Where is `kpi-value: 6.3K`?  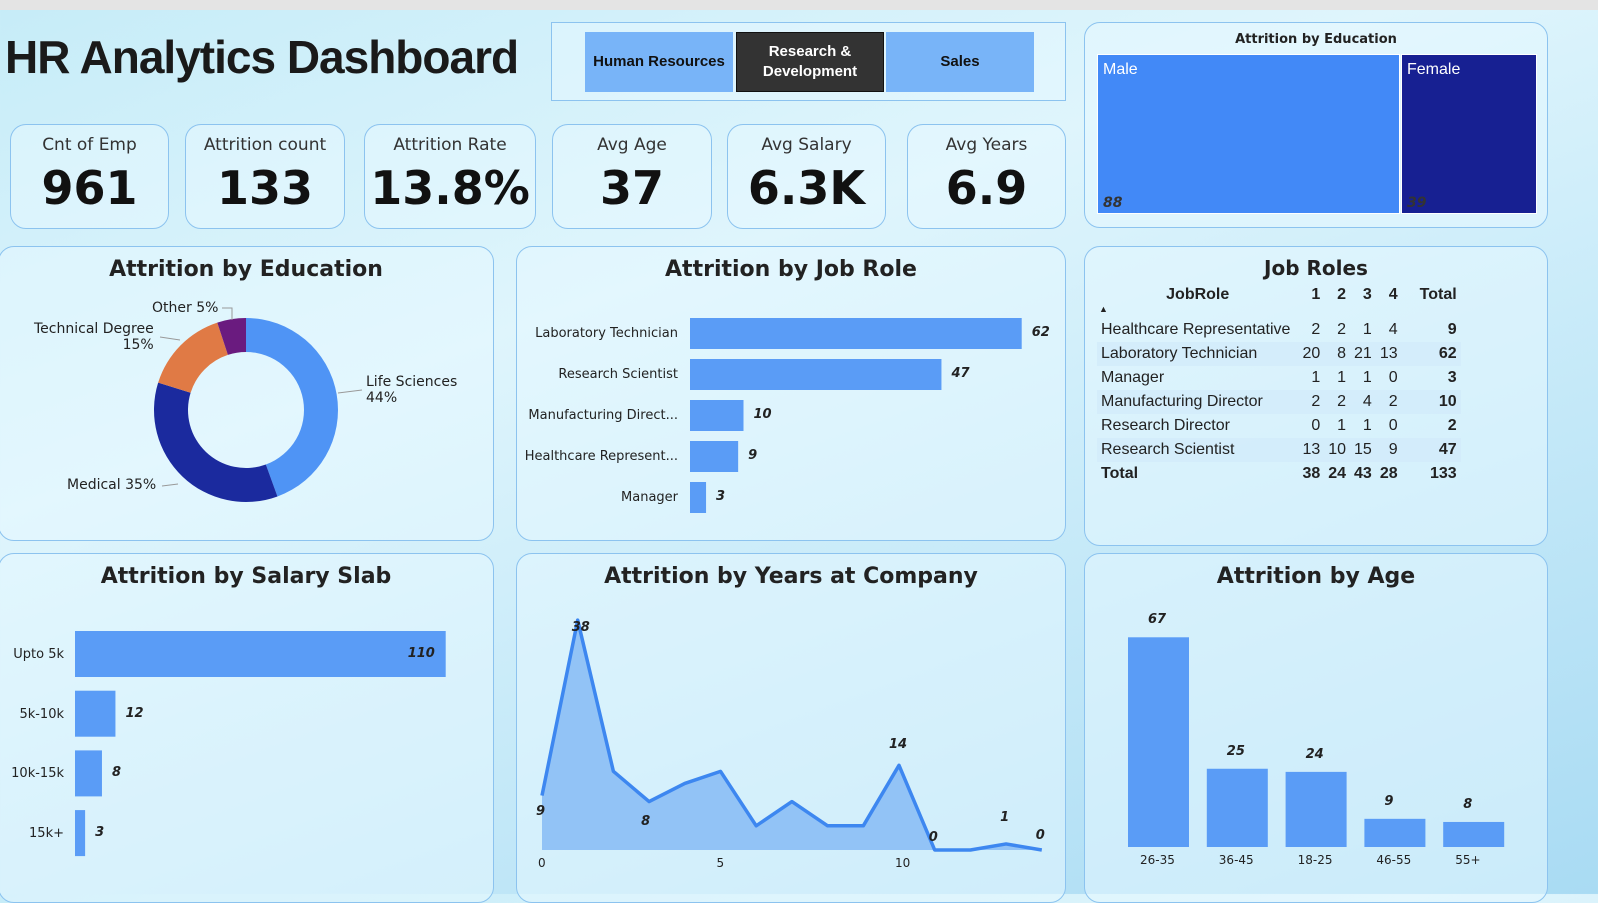 kpi-value: 6.3K is located at coordinates (806, 188).